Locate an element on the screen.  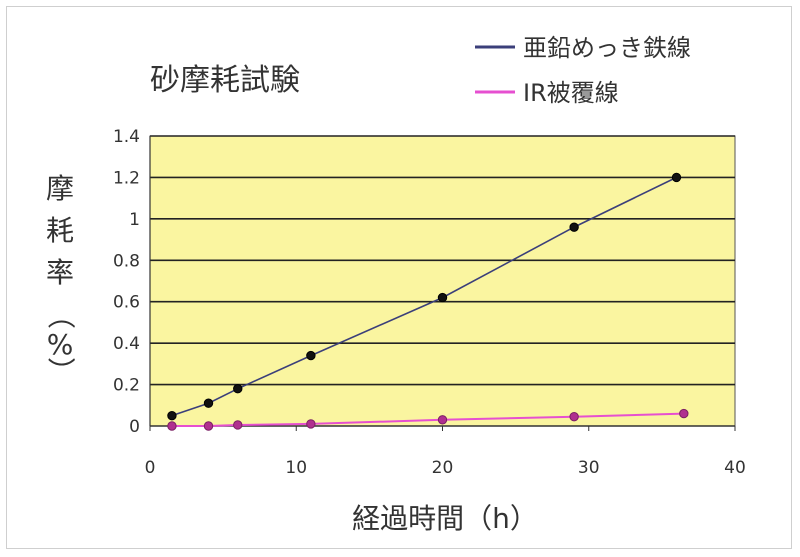
y-axis-label-char: 率 is located at coordinates (60, 272).